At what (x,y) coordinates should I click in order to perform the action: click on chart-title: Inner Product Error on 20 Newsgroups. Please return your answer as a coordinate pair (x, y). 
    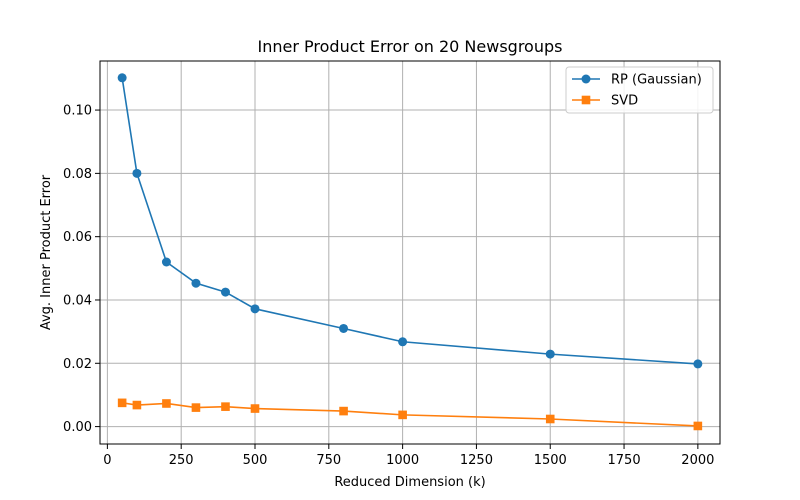
    Looking at the image, I should click on (410, 46).